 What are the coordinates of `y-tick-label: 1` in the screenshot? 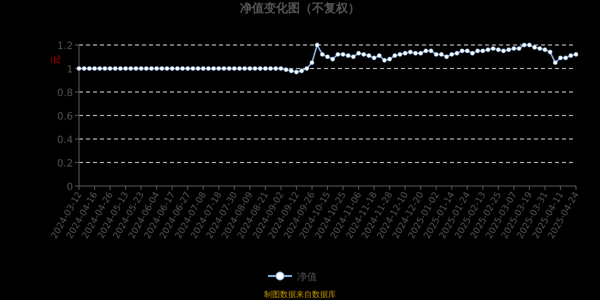 It's located at (69, 70).